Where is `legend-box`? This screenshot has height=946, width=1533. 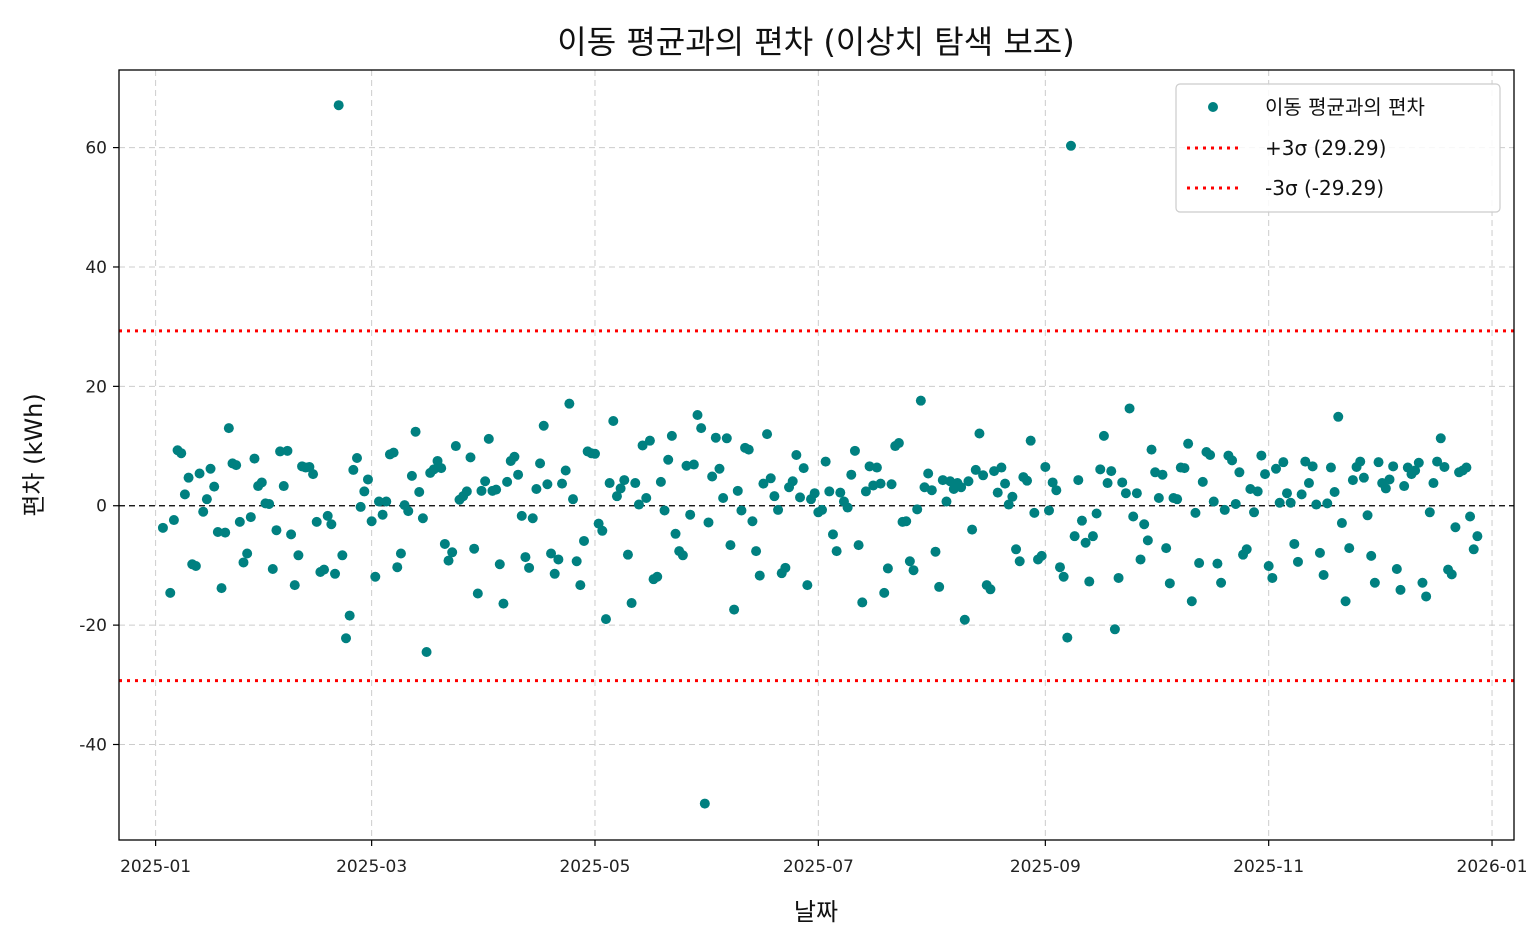 legend-box is located at coordinates (1338, 148).